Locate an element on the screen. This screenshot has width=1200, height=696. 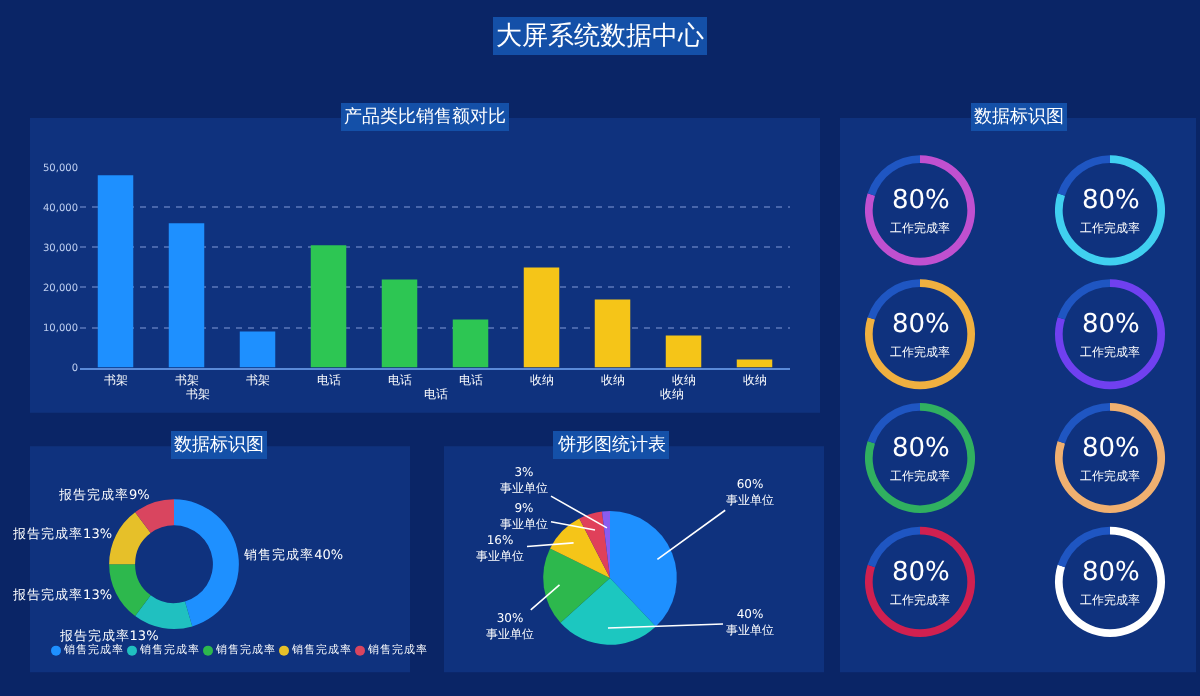
chart-title: 饼形图统计表 is located at coordinates (611, 445).